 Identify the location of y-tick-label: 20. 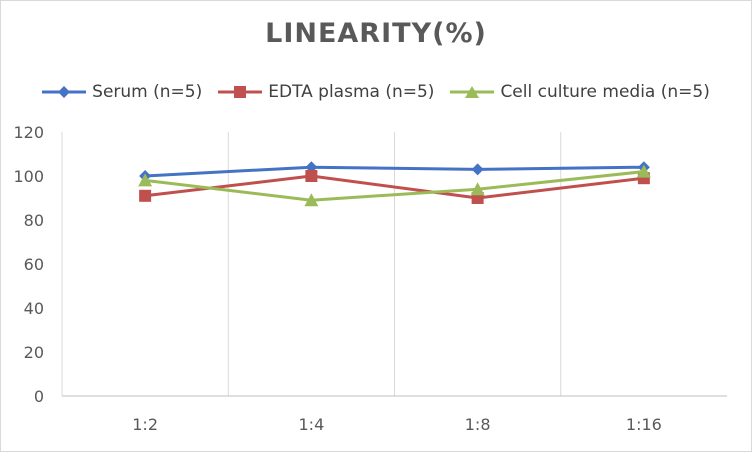
(34, 352).